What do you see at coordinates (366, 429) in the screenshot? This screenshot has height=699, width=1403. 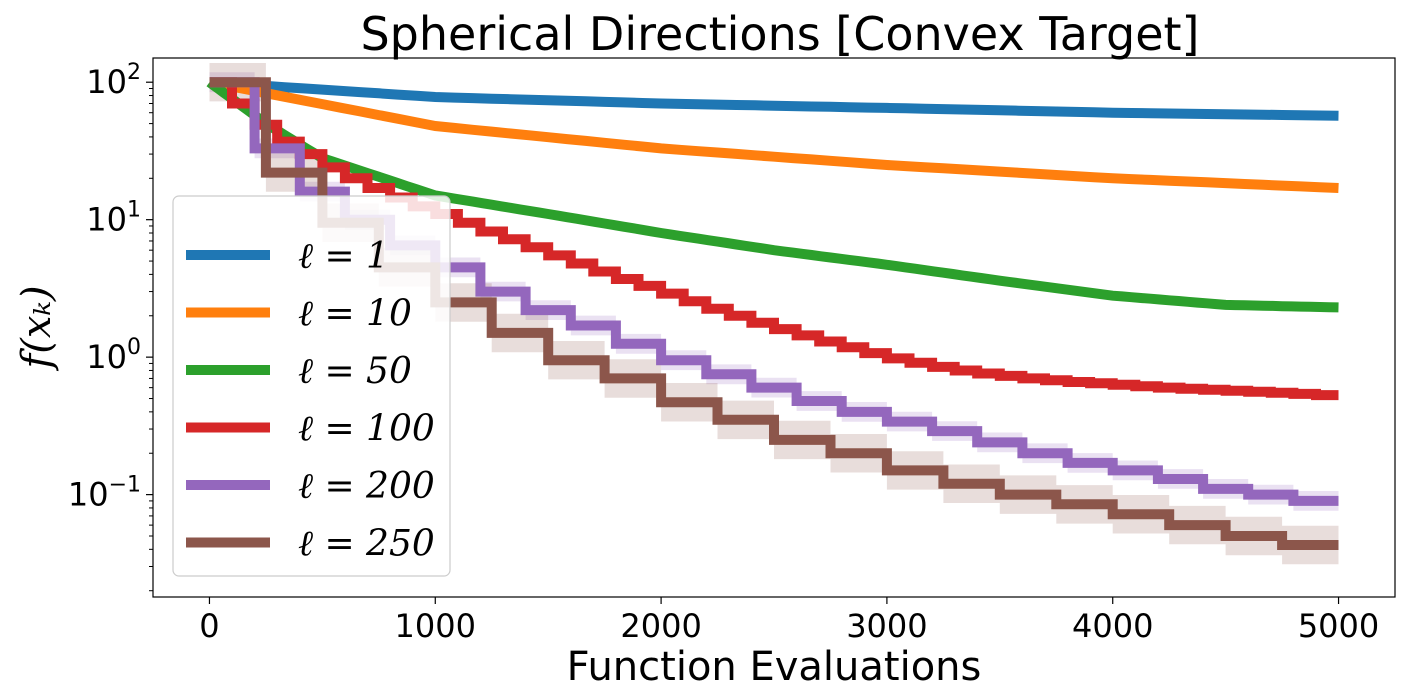 I see `legend-label-l100: ℓ = 100` at bounding box center [366, 429].